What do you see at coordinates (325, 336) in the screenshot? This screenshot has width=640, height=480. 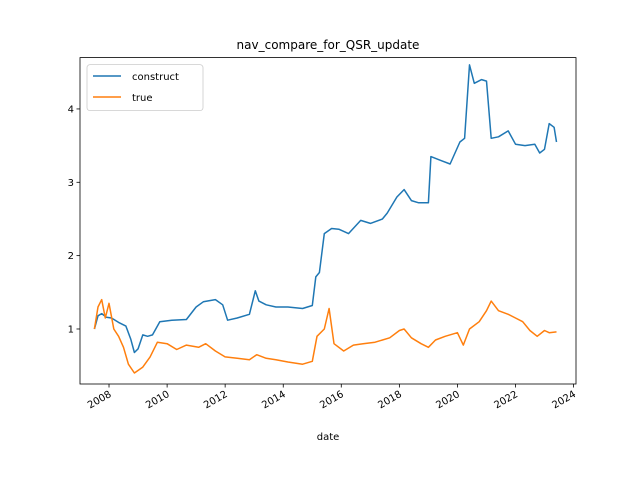 I see `series-line-true` at bounding box center [325, 336].